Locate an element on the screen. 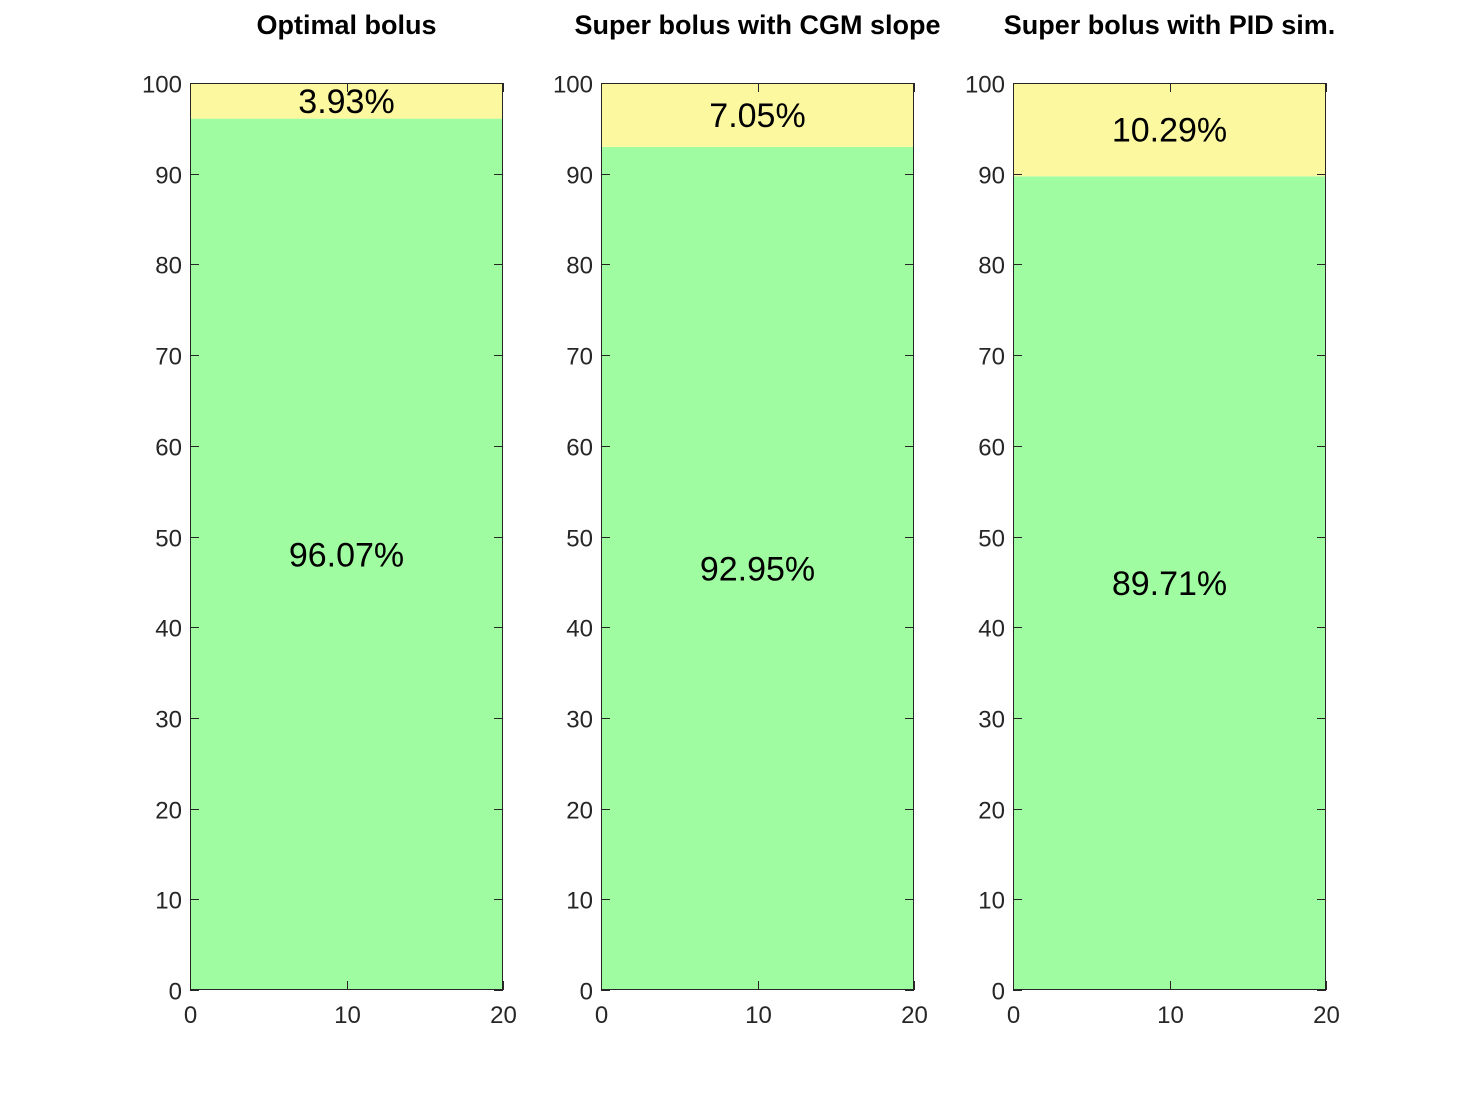 The width and height of the screenshot is (1464, 1112). chart-title: Super bolus with CGM slope is located at coordinates (757, 25).